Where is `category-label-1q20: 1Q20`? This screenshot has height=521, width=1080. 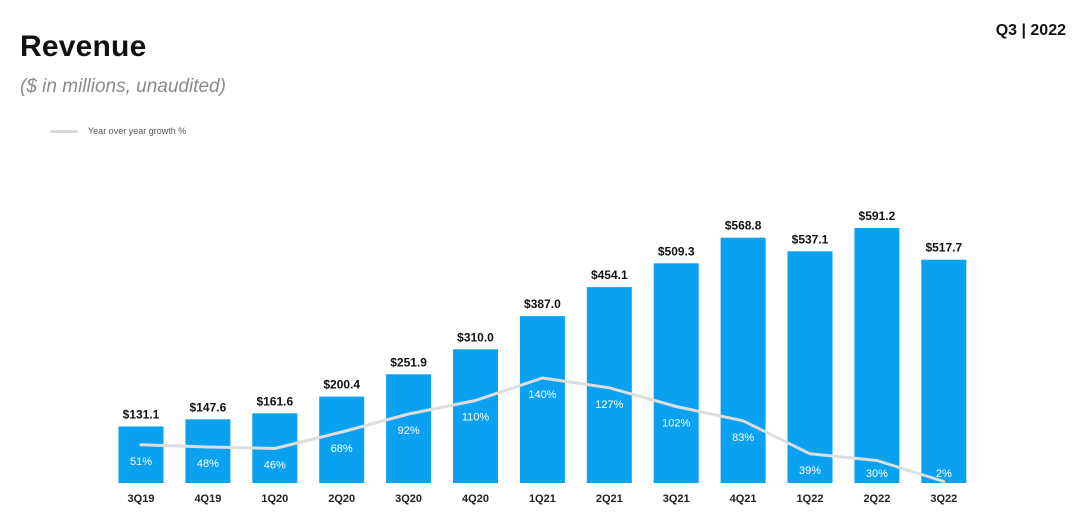
category-label-1q20: 1Q20 is located at coordinates (274, 499).